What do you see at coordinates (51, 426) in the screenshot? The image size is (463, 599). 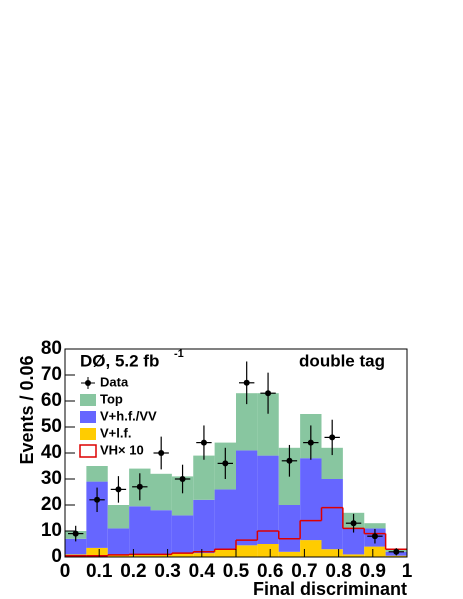 I see `y-tick-label: 50` at bounding box center [51, 426].